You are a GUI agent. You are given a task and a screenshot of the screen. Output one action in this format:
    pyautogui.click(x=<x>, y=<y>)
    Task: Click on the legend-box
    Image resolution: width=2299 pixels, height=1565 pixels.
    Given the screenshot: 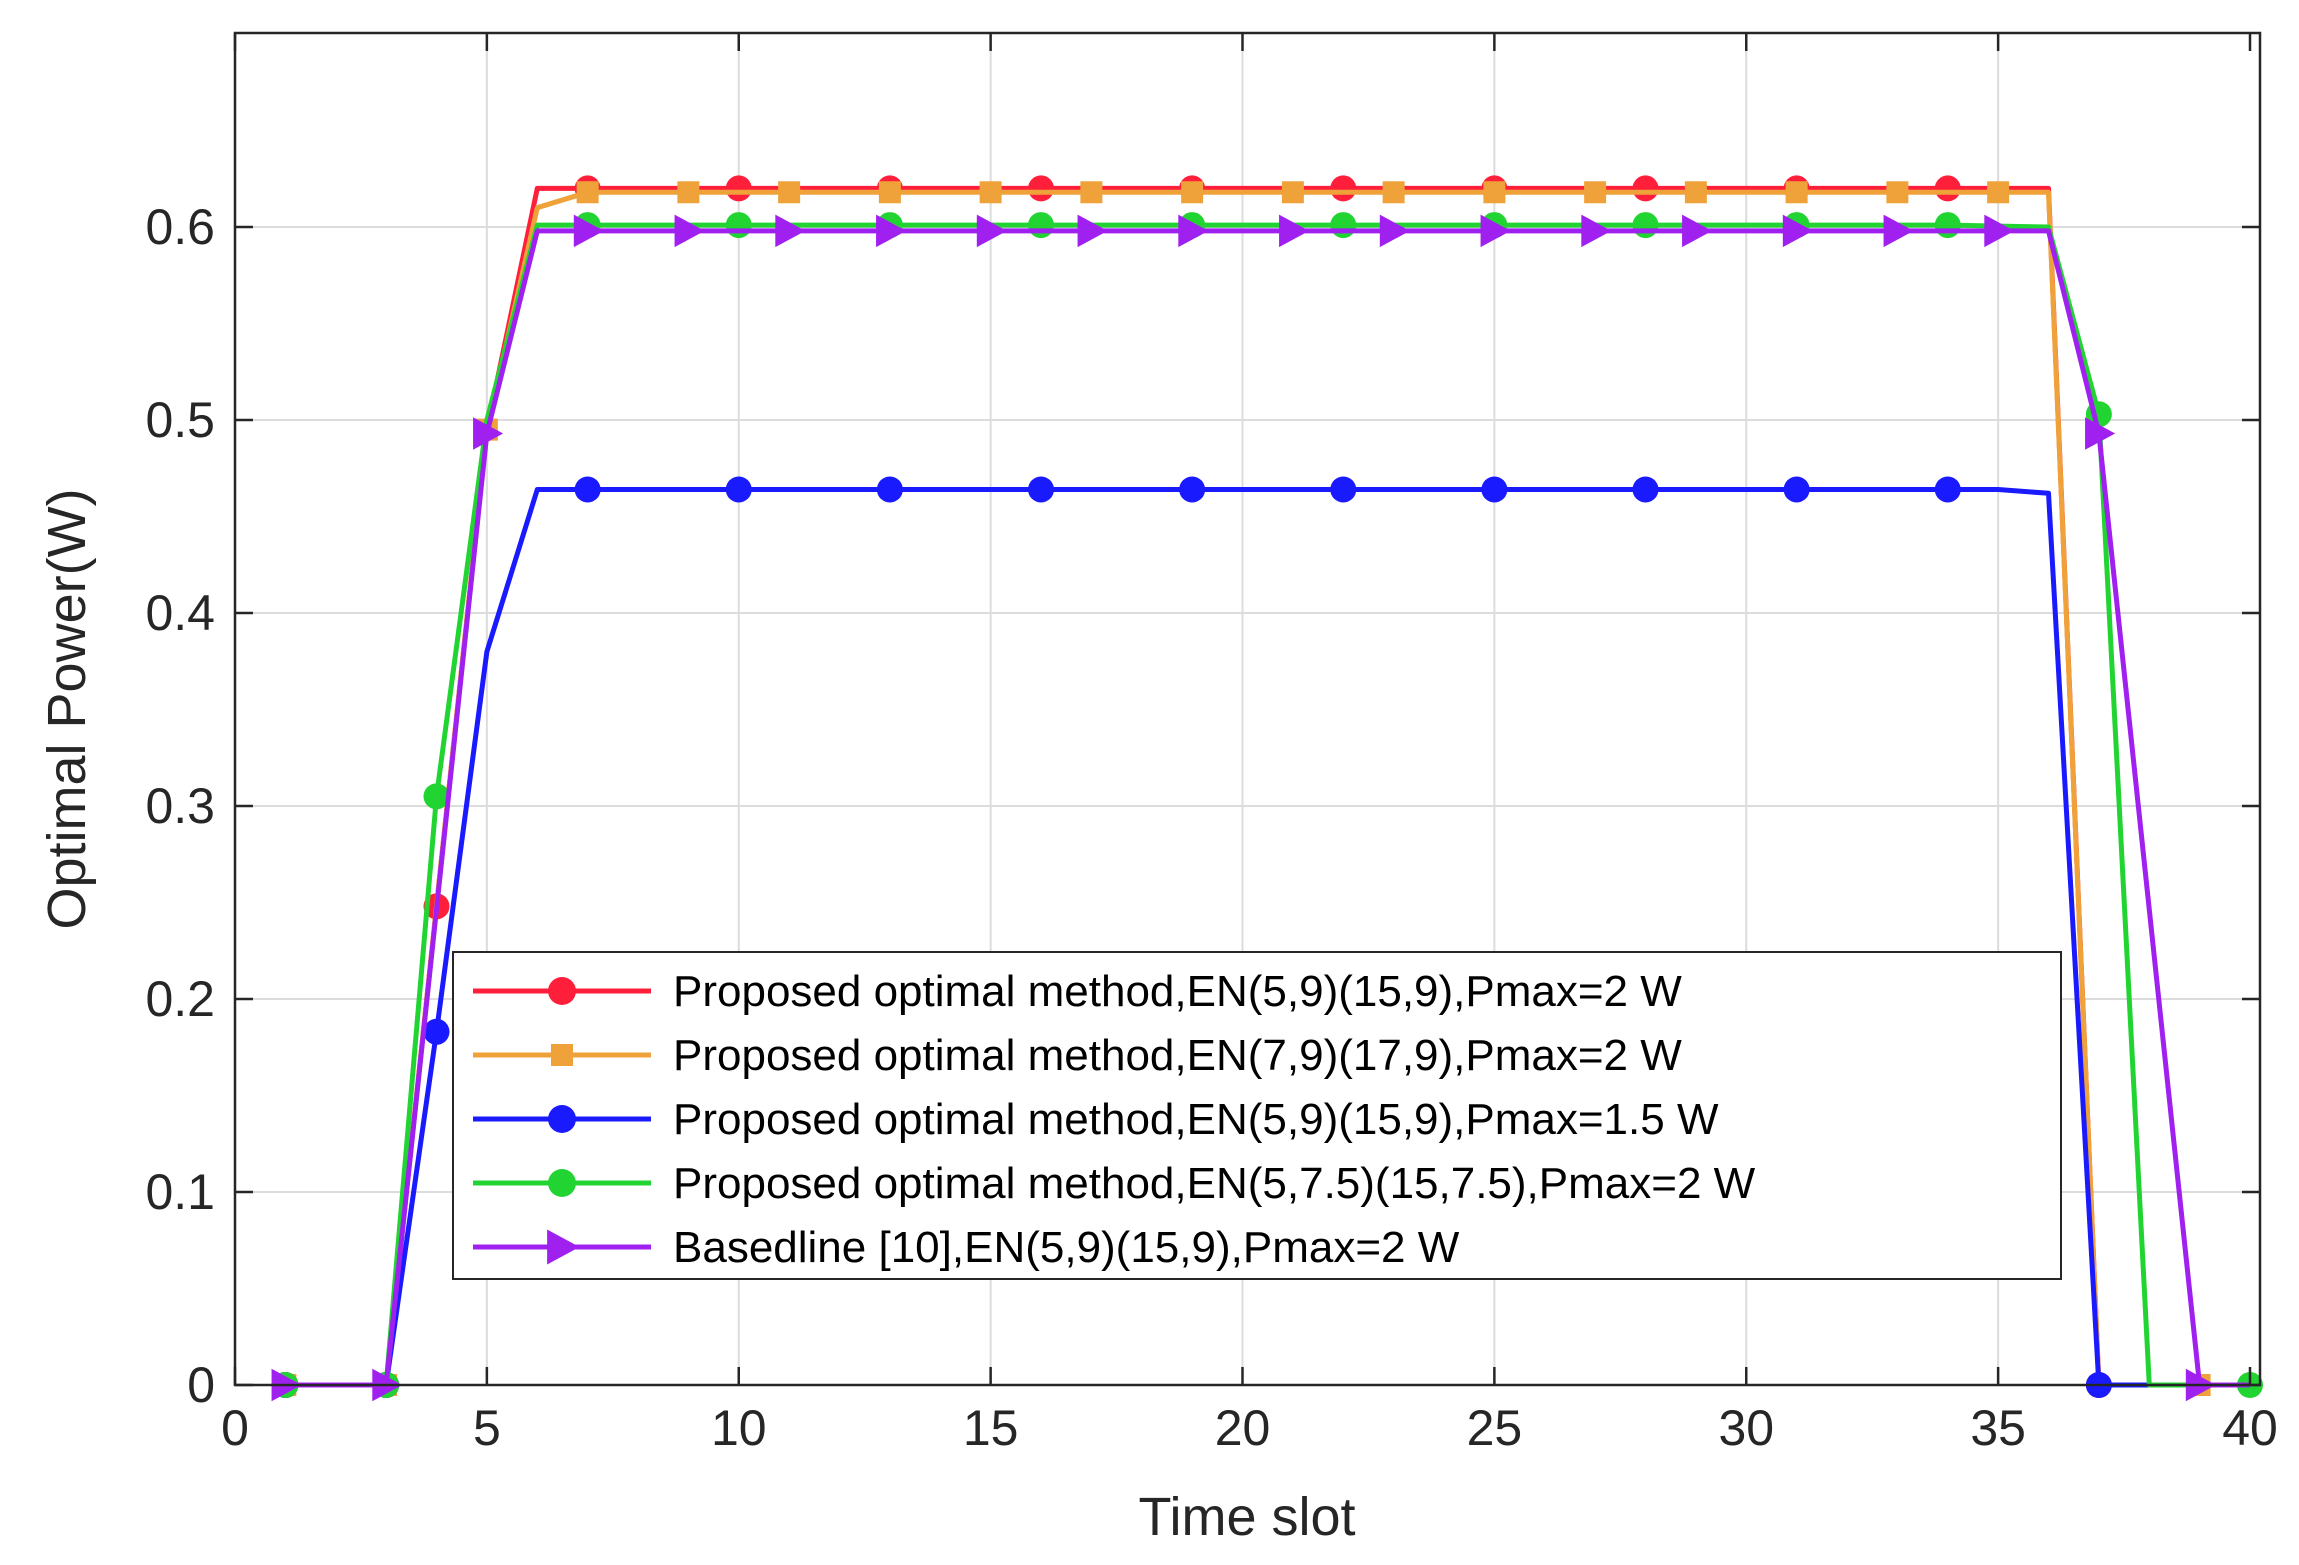 What is the action you would take?
    pyautogui.click(x=1257, y=1115)
    